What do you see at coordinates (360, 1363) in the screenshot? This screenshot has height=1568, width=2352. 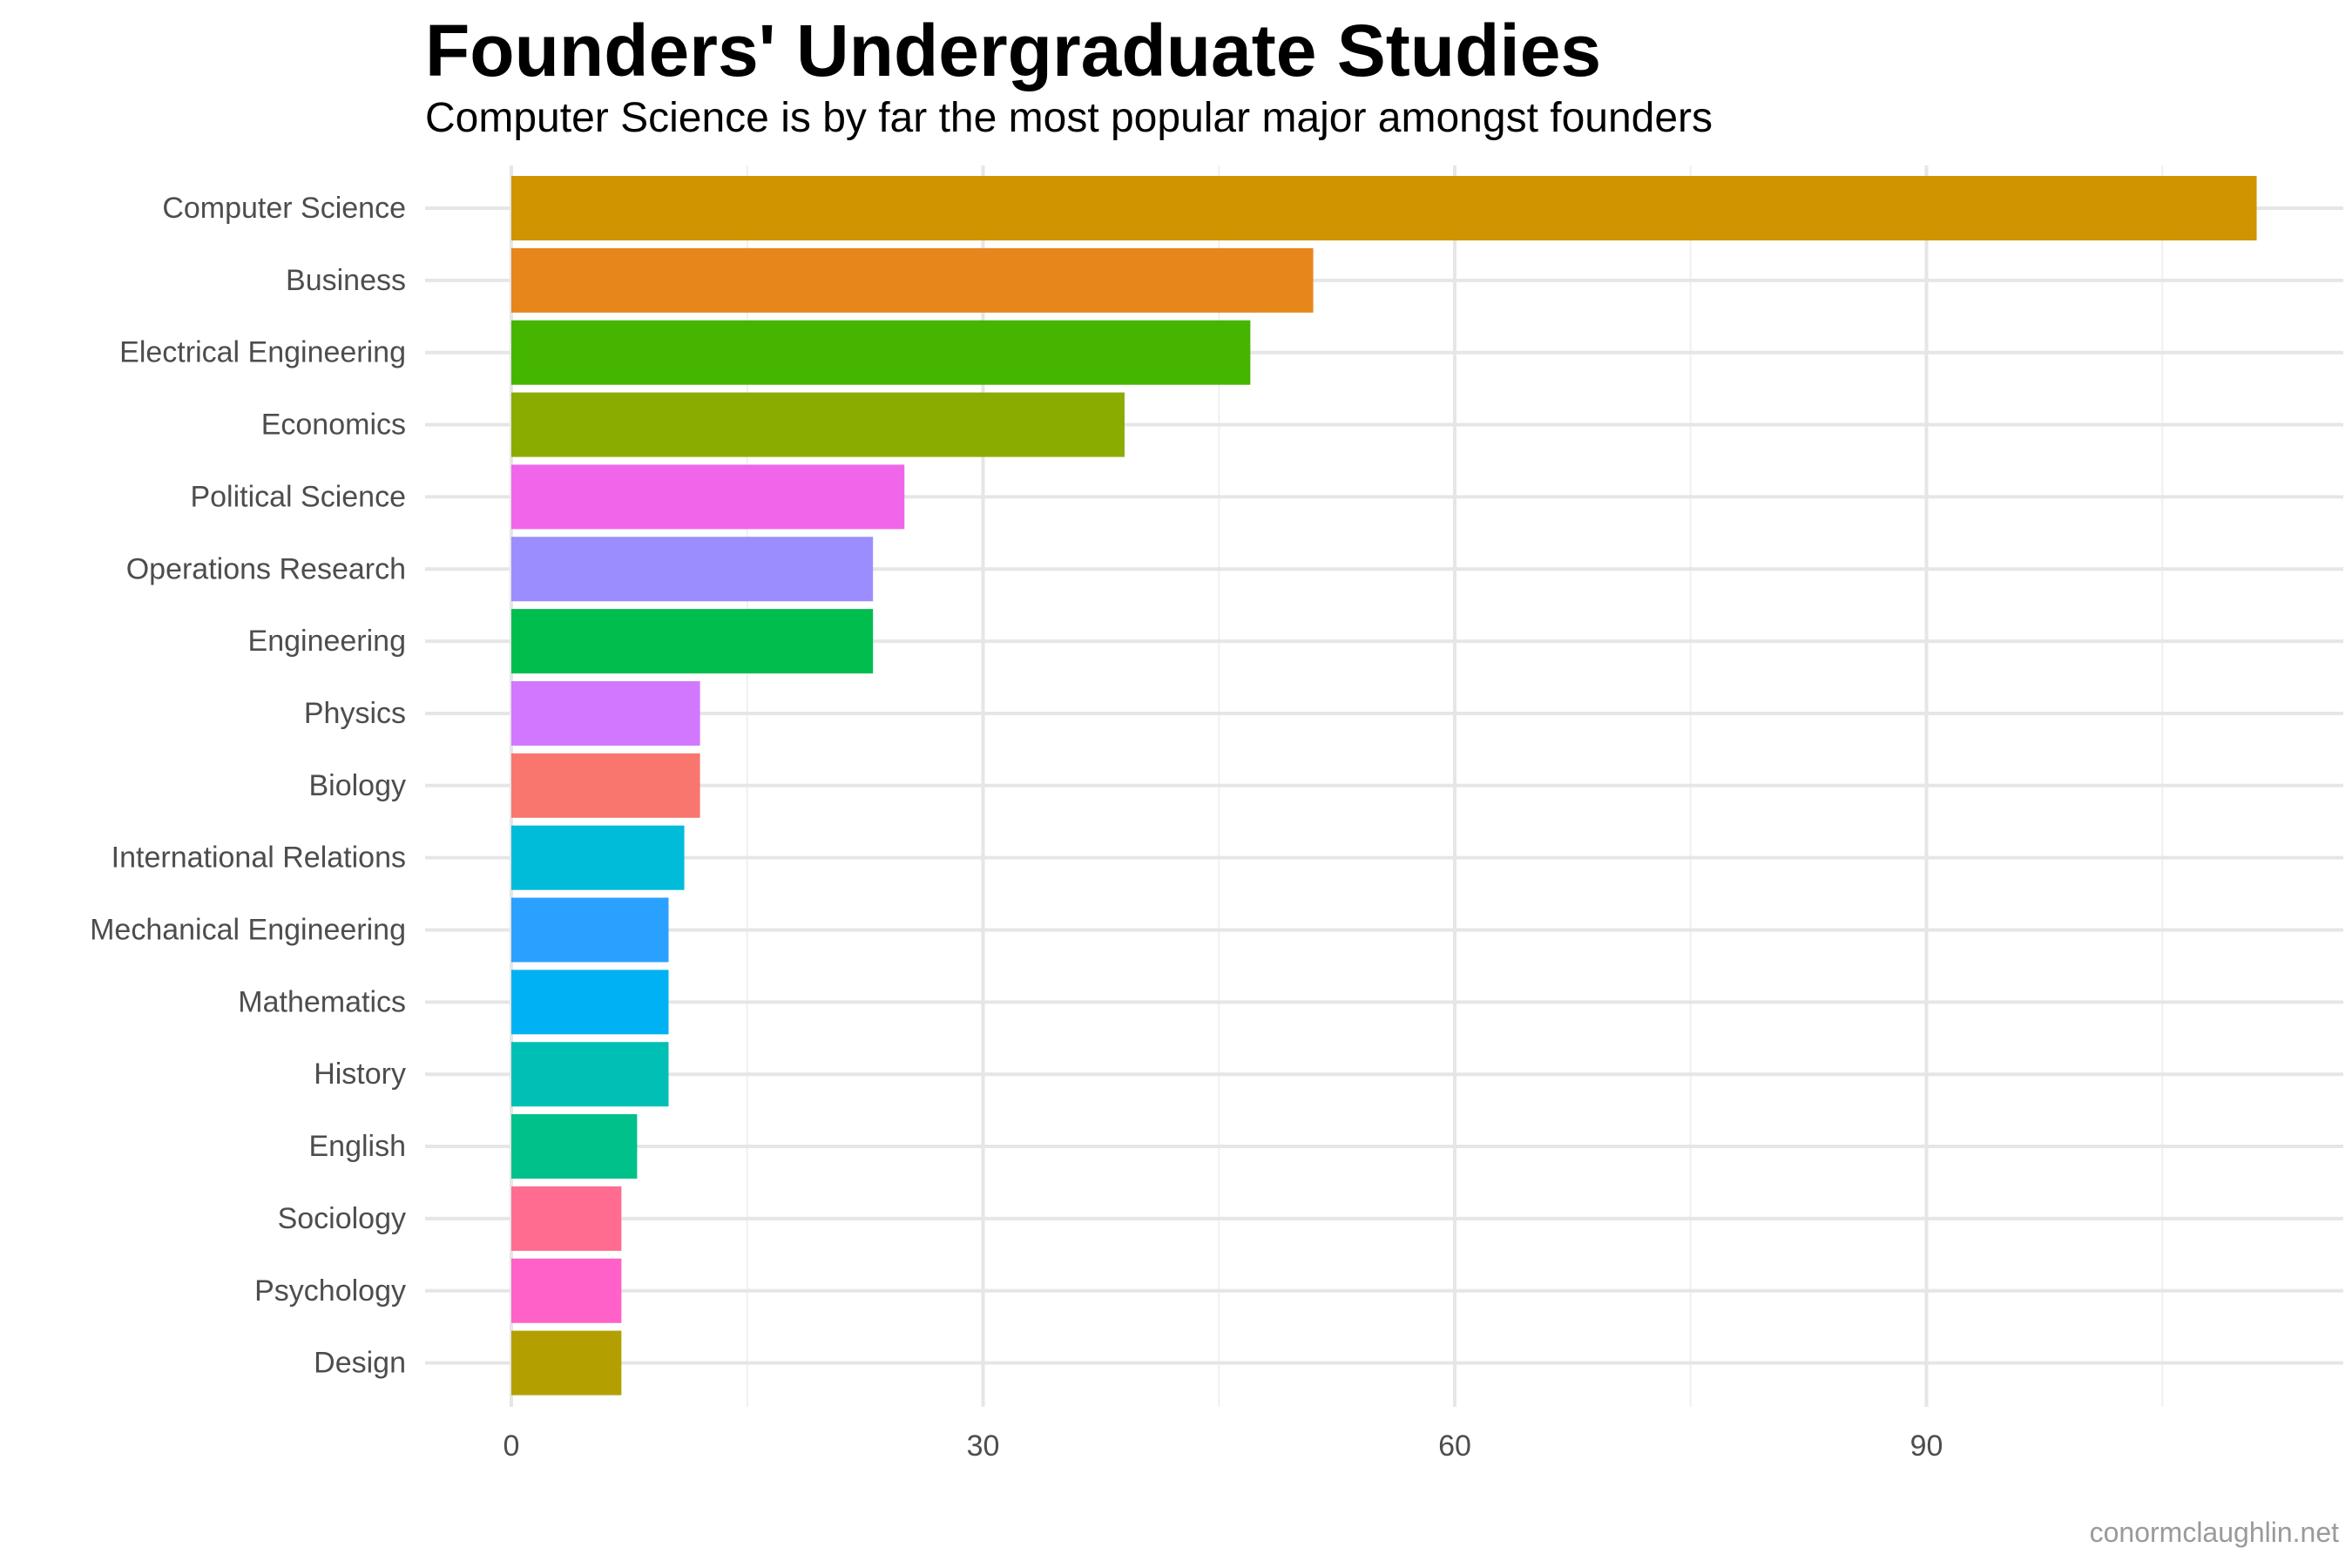 I see `category-label: Design` at bounding box center [360, 1363].